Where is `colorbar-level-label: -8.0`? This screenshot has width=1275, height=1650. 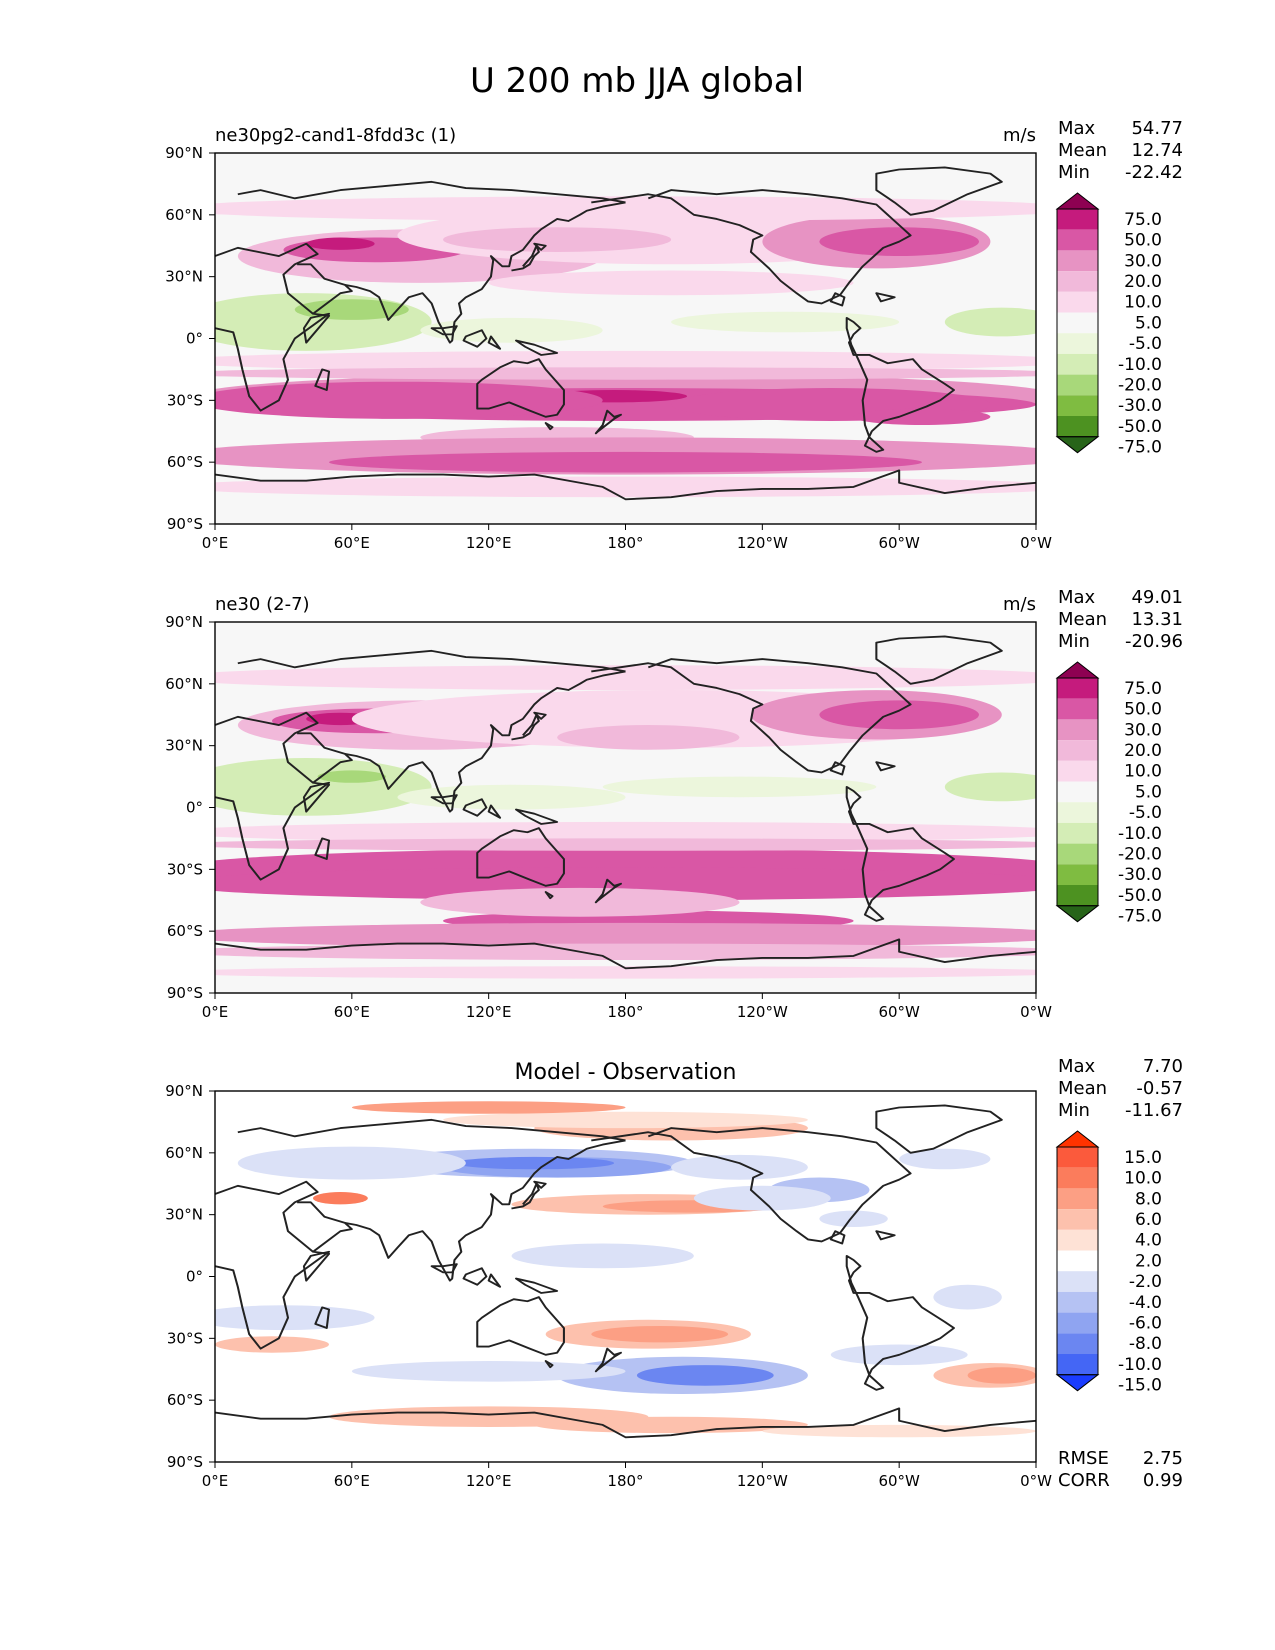
colorbar-level-label: -8.0 is located at coordinates (1145, 1344).